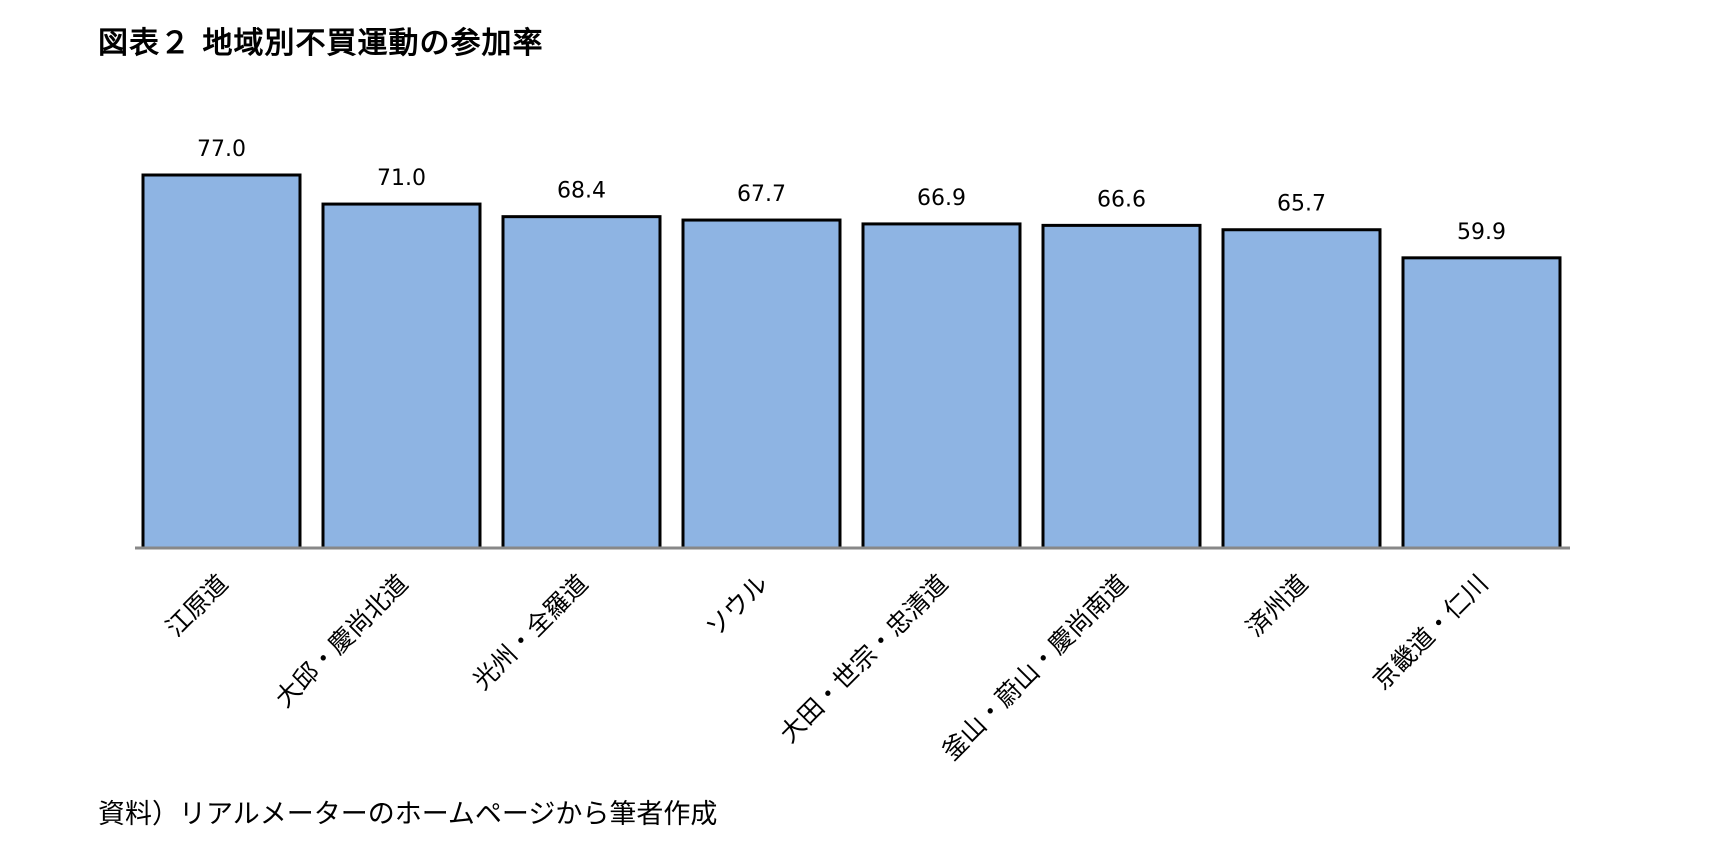 The image size is (1714, 841). Describe the element at coordinates (341, 641) in the screenshot. I see `category-label-2: 大邱・慶尚北道` at that location.